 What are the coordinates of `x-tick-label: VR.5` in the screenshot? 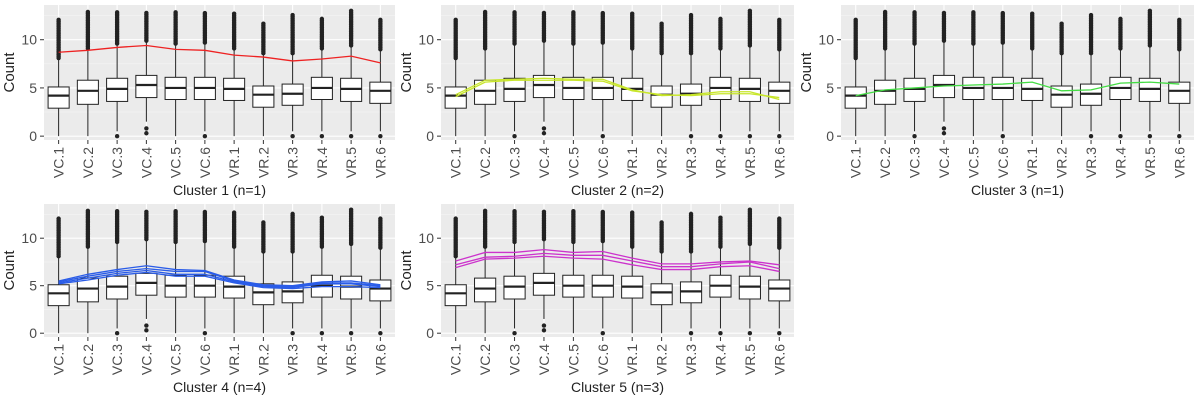 It's located at (1150, 162).